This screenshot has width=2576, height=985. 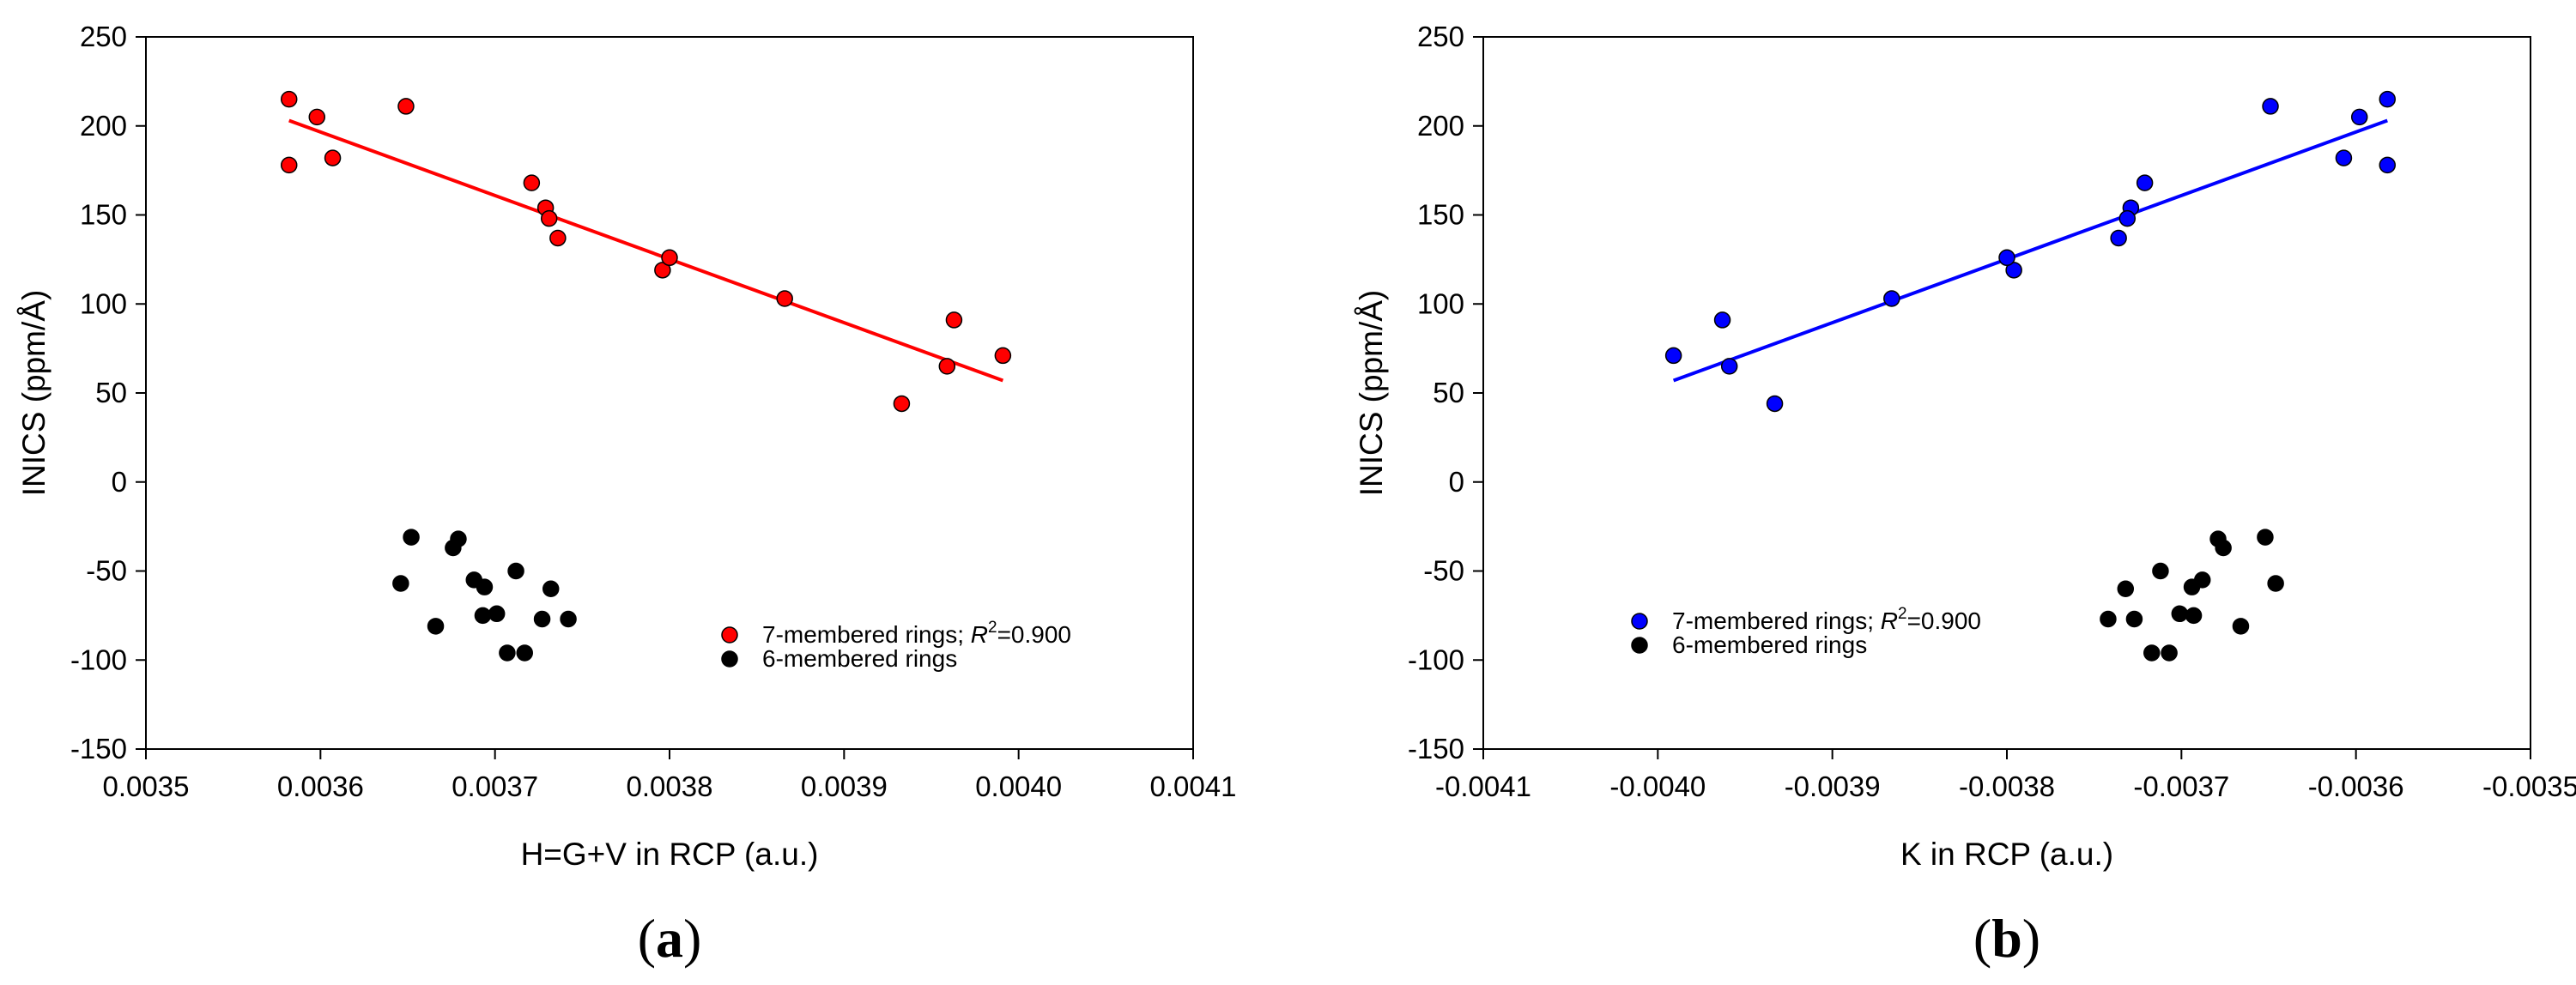 What do you see at coordinates (1902, 614) in the screenshot?
I see `chartb-legend-sup: 2` at bounding box center [1902, 614].